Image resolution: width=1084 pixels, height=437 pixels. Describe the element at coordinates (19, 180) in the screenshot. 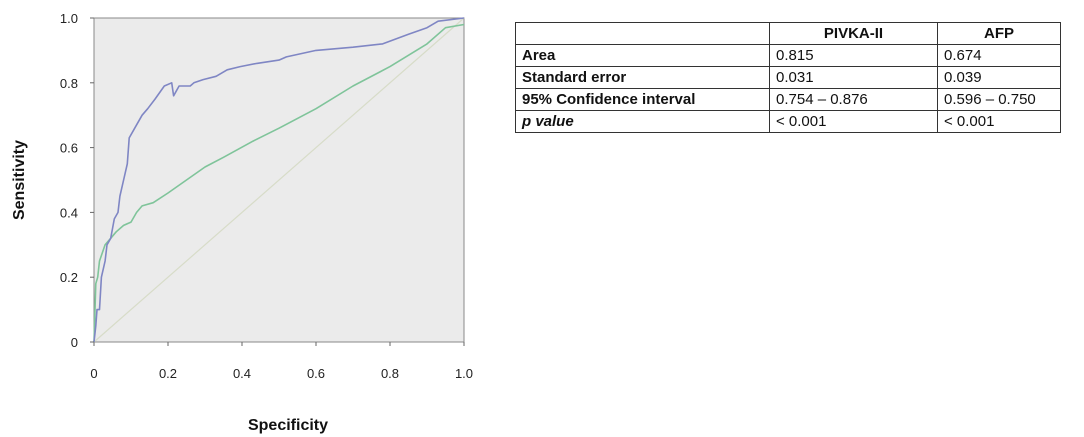

I see `y-axis-title: Sensitivity` at that location.